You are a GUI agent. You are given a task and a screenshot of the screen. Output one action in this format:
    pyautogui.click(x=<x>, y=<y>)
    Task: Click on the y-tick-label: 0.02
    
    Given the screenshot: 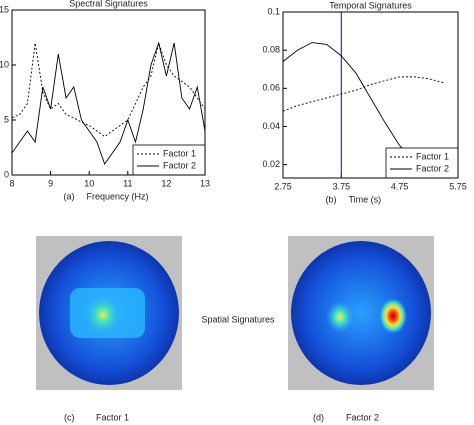 What is the action you would take?
    pyautogui.click(x=271, y=164)
    